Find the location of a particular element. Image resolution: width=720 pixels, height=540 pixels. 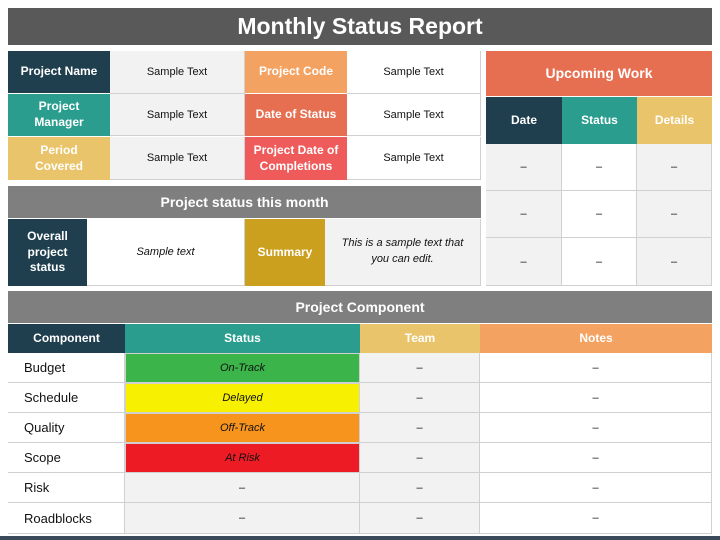

project-name-value: Sample Text is located at coordinates (177, 72).